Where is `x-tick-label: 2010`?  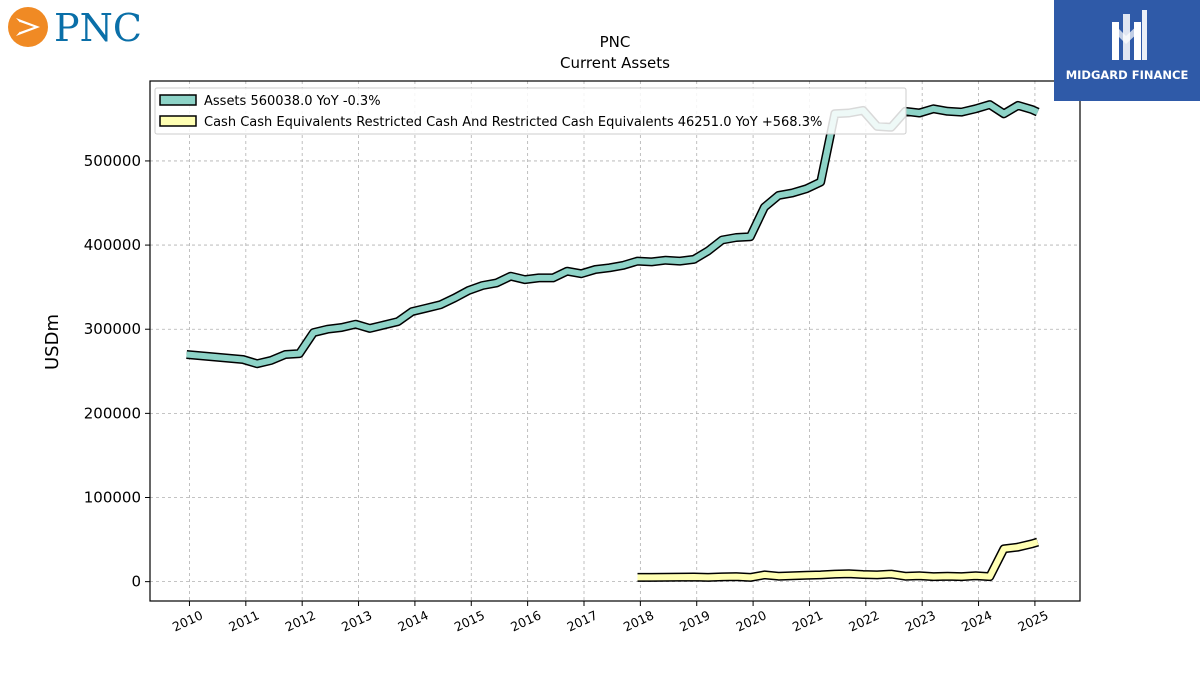 x-tick-label: 2010 is located at coordinates (187, 620).